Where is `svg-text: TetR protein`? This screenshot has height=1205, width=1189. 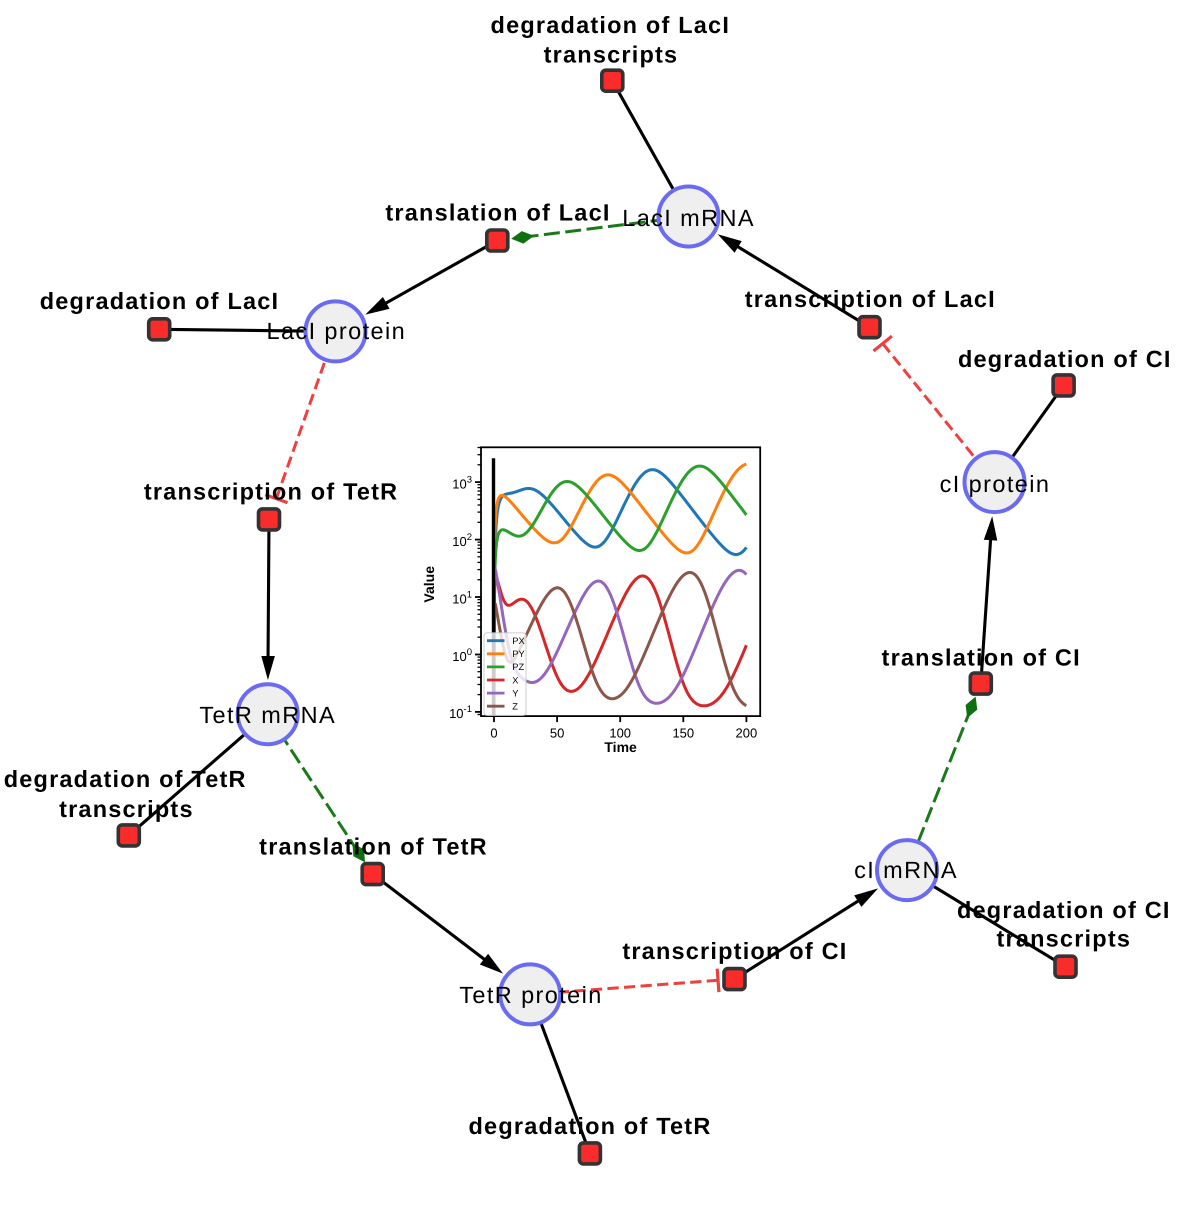
svg-text: TetR protein is located at coordinates (531, 995).